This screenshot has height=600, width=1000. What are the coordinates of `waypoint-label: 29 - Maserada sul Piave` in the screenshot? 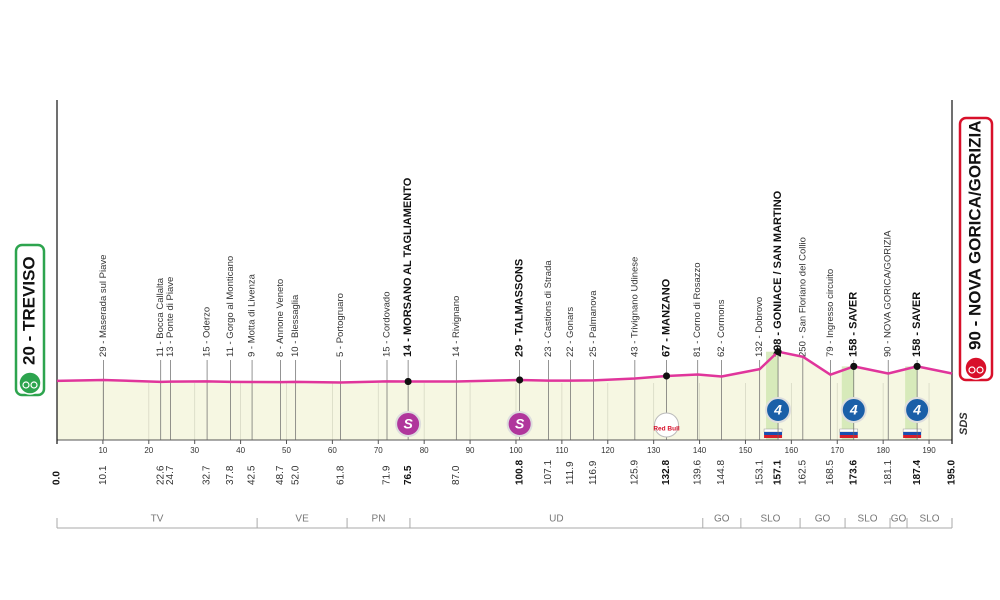 It's located at (103, 306).